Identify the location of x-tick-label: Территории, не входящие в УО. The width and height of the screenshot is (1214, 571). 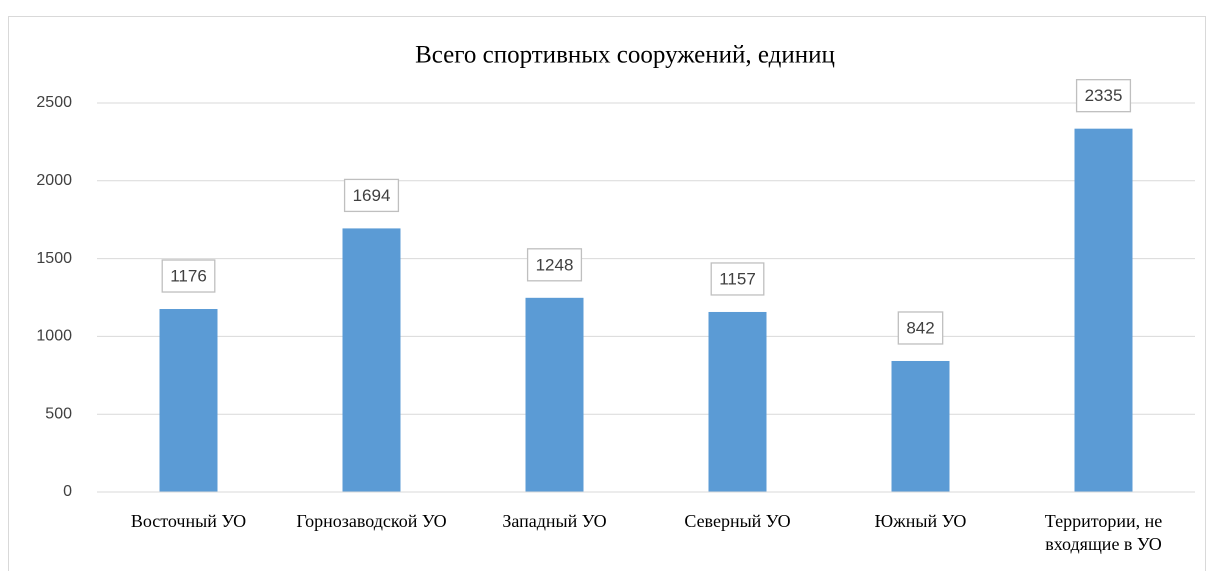
(1103, 532).